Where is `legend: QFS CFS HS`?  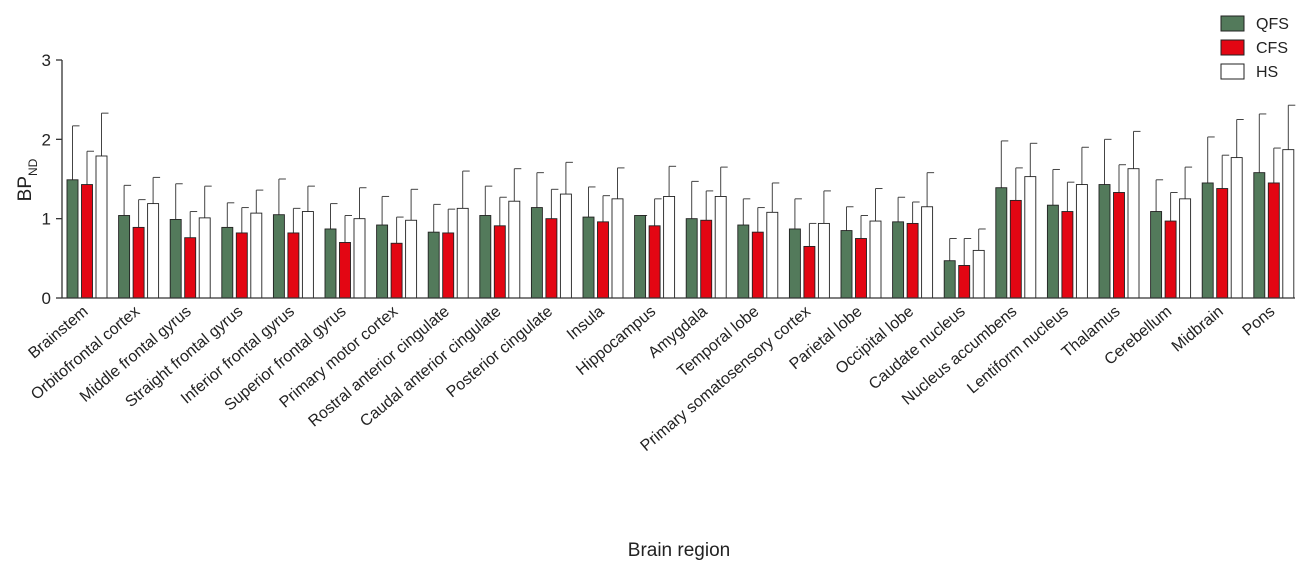
legend: QFS CFS HS is located at coordinates (1254, 48).